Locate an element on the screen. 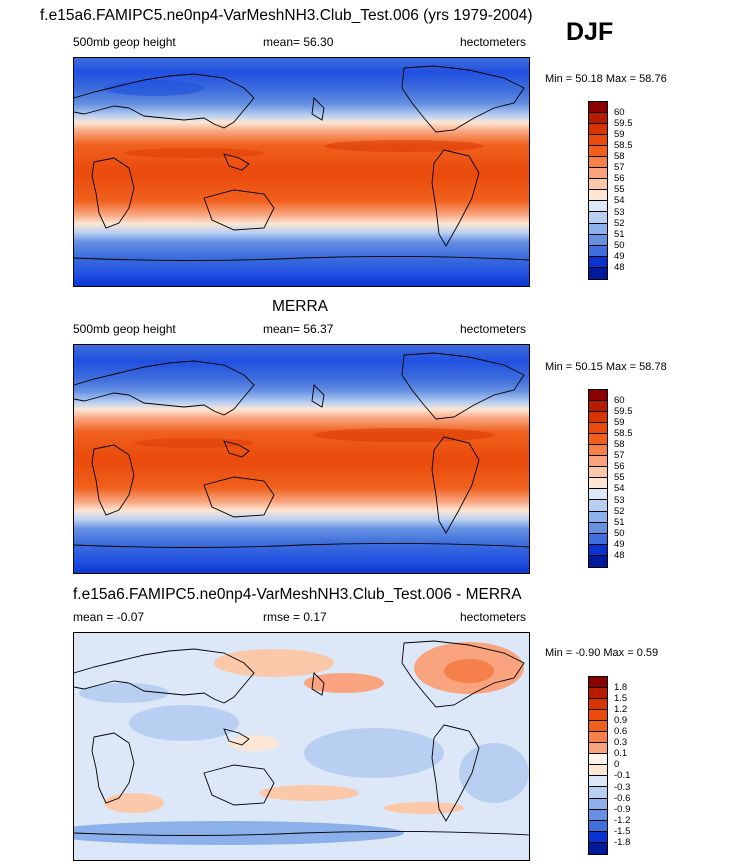 The image size is (733, 866). panel1-minmax: Min = 50.18 Max = 58.76 is located at coordinates (606, 79).